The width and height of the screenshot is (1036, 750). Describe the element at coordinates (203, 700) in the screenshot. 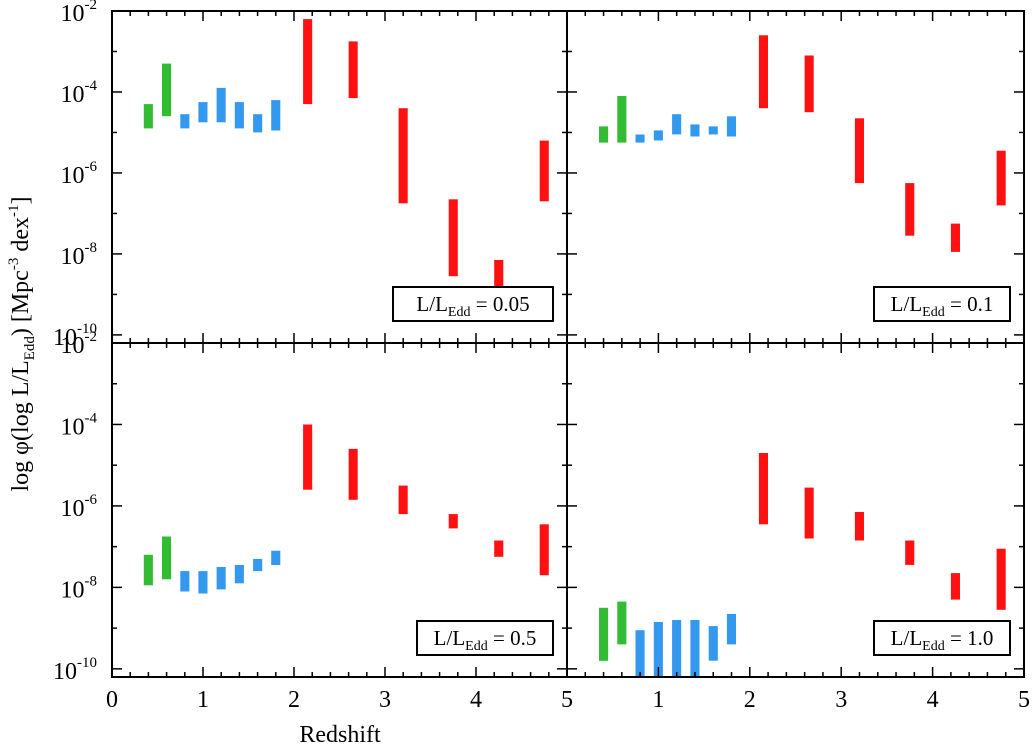

I see `x-tick-label: 1` at that location.